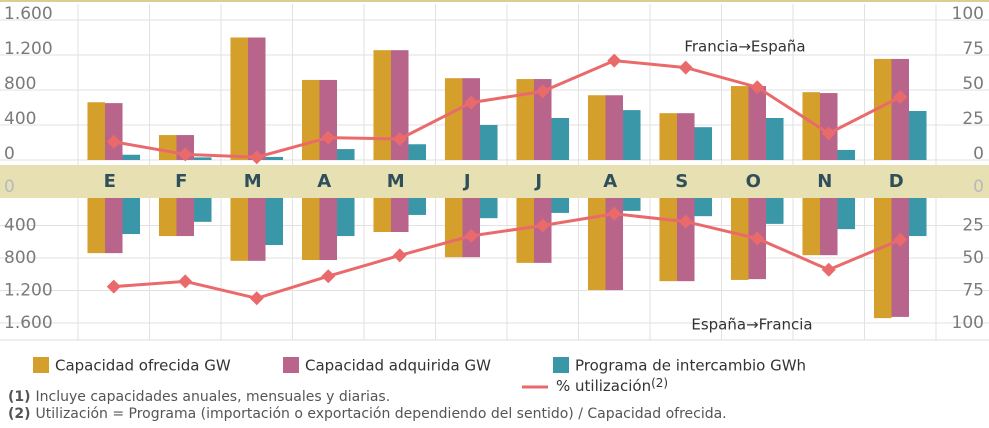 This screenshot has height=428, width=989. What do you see at coordinates (398, 366) in the screenshot?
I see `legend-label: Capacidad adquirida GW` at bounding box center [398, 366].